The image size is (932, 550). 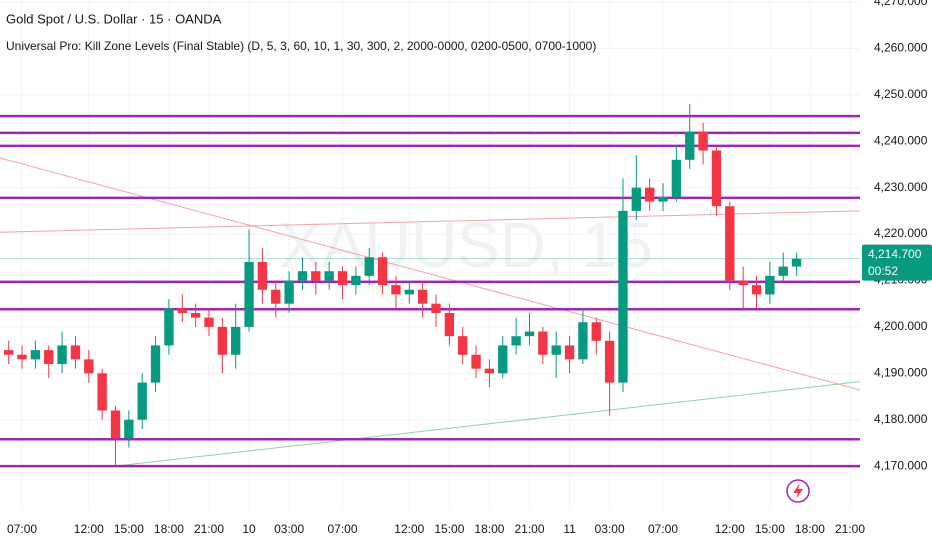 I want to click on y-tick-label: 4,170.000, so click(x=901, y=465).